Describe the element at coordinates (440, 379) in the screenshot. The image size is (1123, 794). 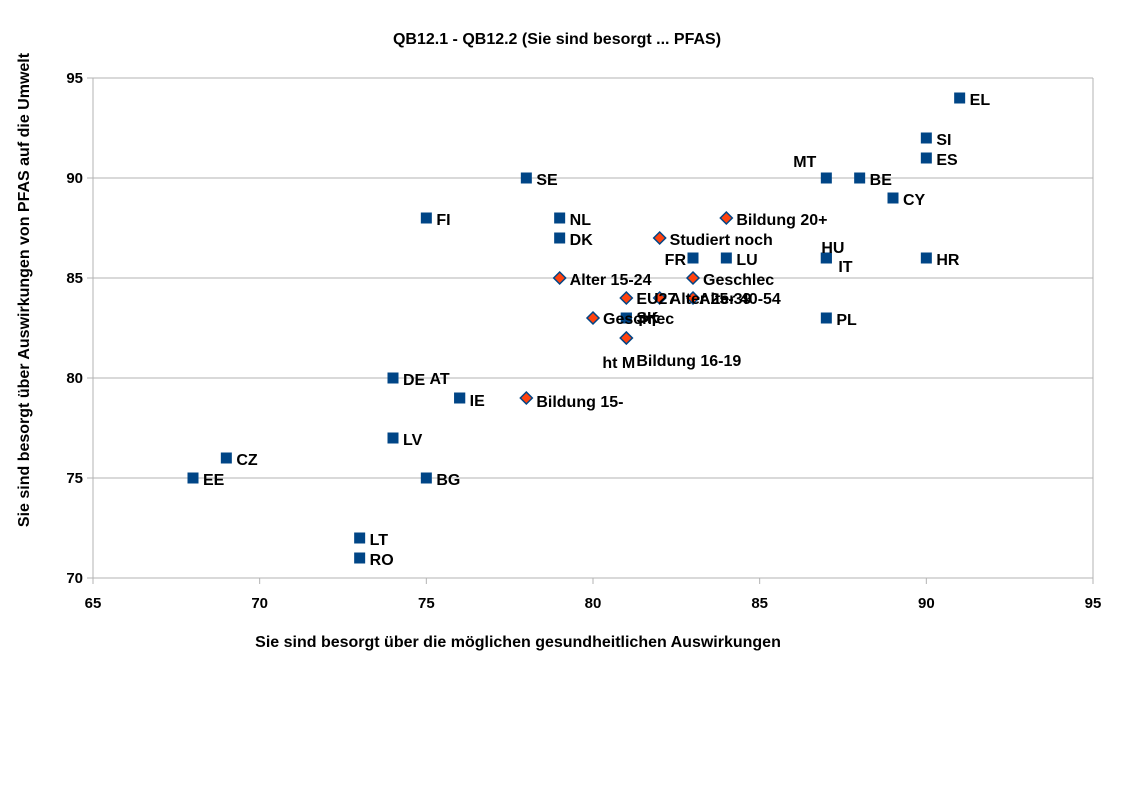
I see `point-label-at: AT` at that location.